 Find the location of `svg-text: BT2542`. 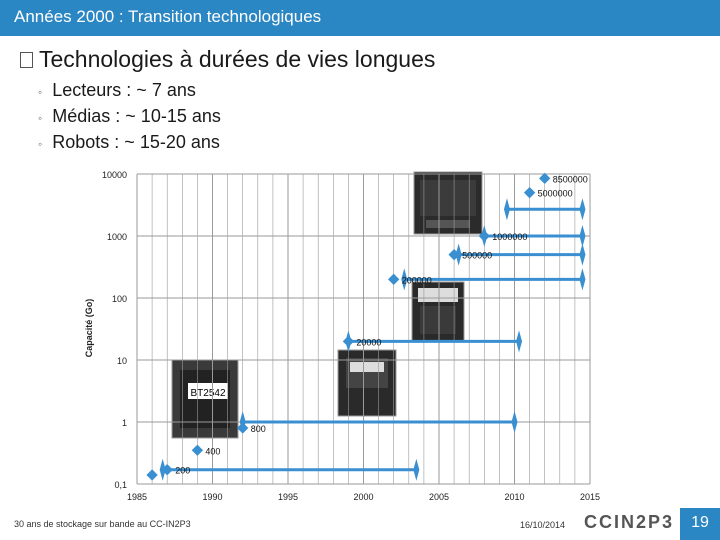

svg-text: BT2542 is located at coordinates (207, 393).